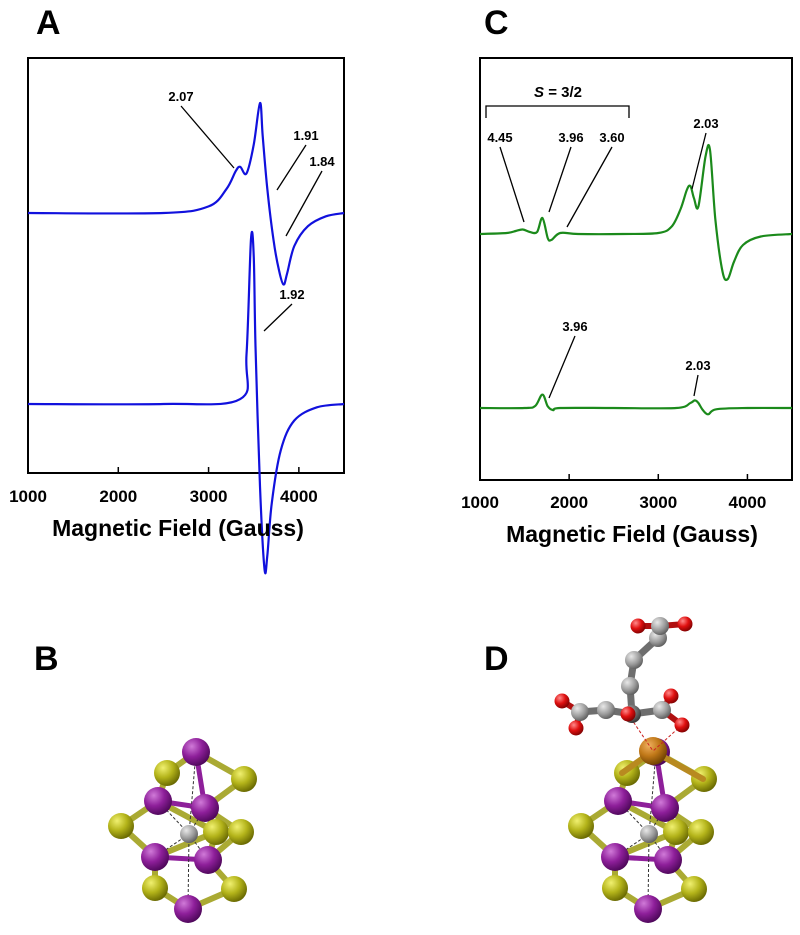  I want to click on bracket-line, so click(557, 111).